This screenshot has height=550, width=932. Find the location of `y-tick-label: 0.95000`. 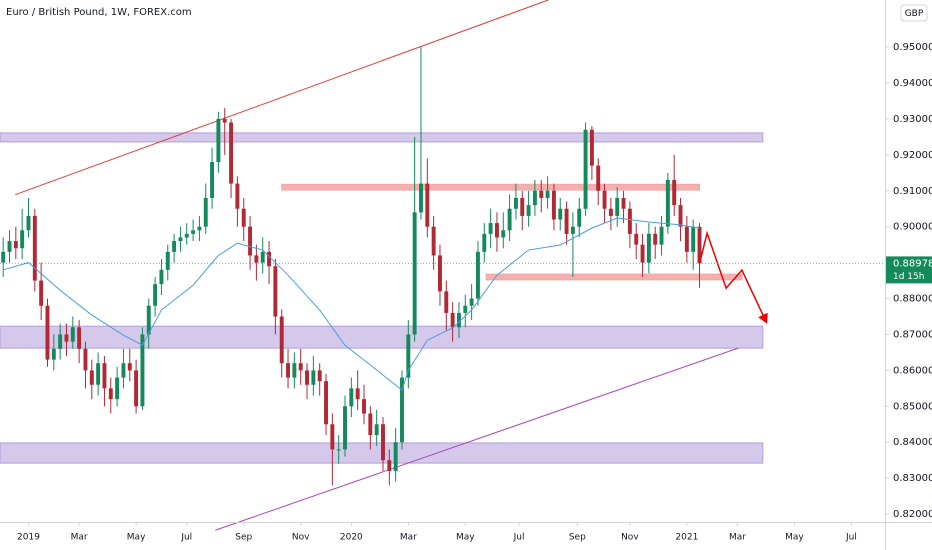

y-tick-label: 0.95000 is located at coordinates (912, 47).